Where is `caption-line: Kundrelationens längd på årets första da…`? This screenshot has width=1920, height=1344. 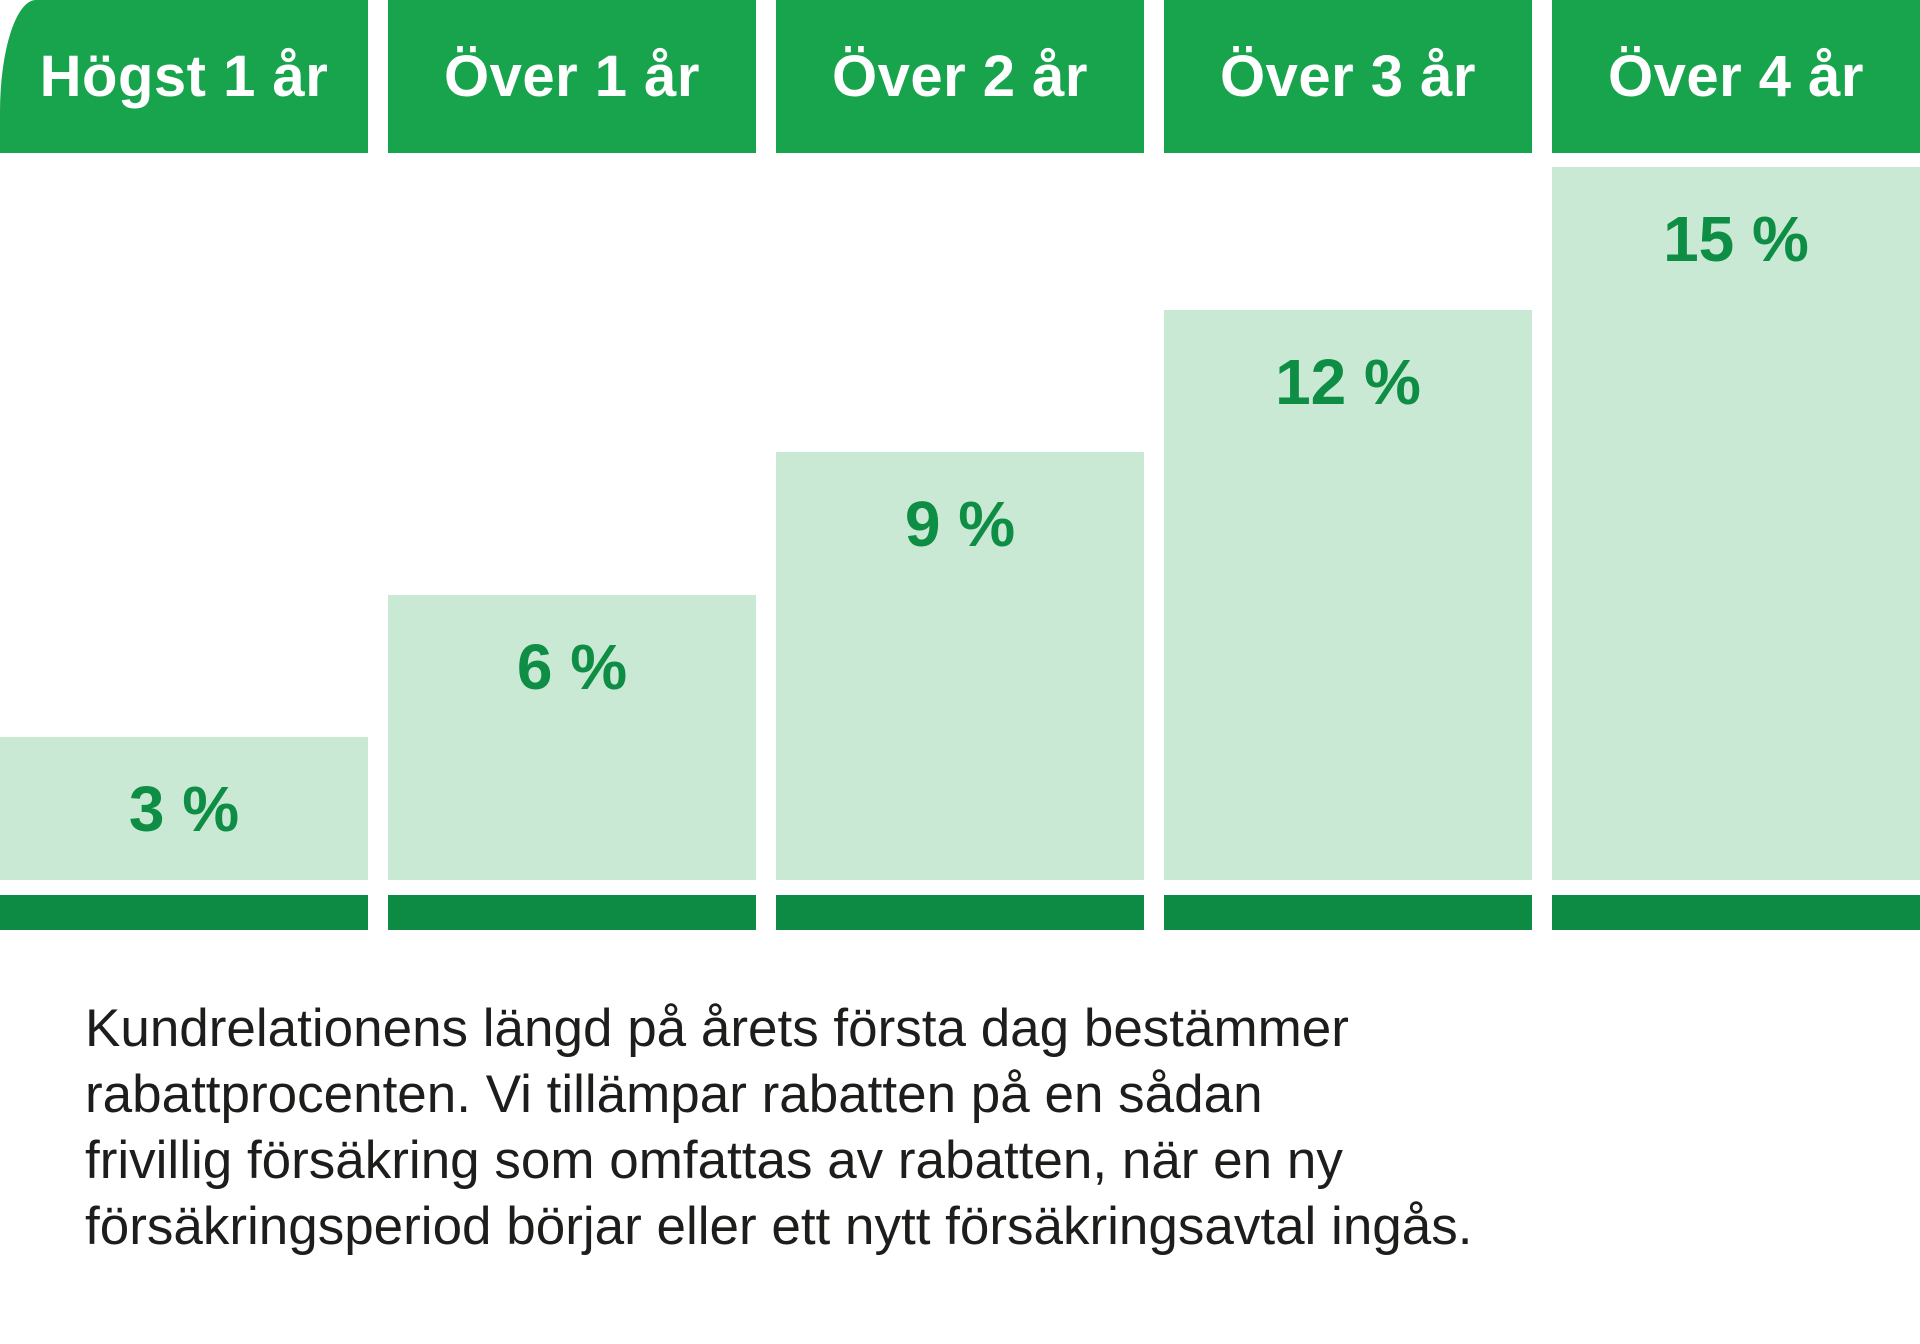 caption-line: Kundrelationens längd på årets första da… is located at coordinates (717, 1028).